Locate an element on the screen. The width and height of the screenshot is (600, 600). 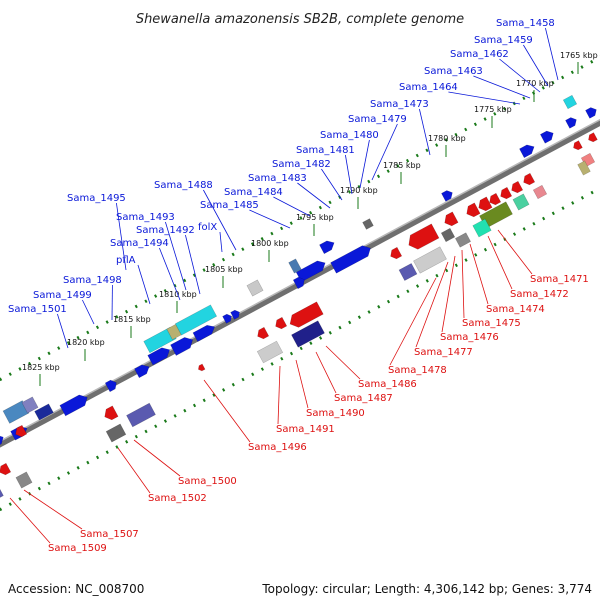
gene-label-forward: Sama_1483 is located at coordinates (277, 178).